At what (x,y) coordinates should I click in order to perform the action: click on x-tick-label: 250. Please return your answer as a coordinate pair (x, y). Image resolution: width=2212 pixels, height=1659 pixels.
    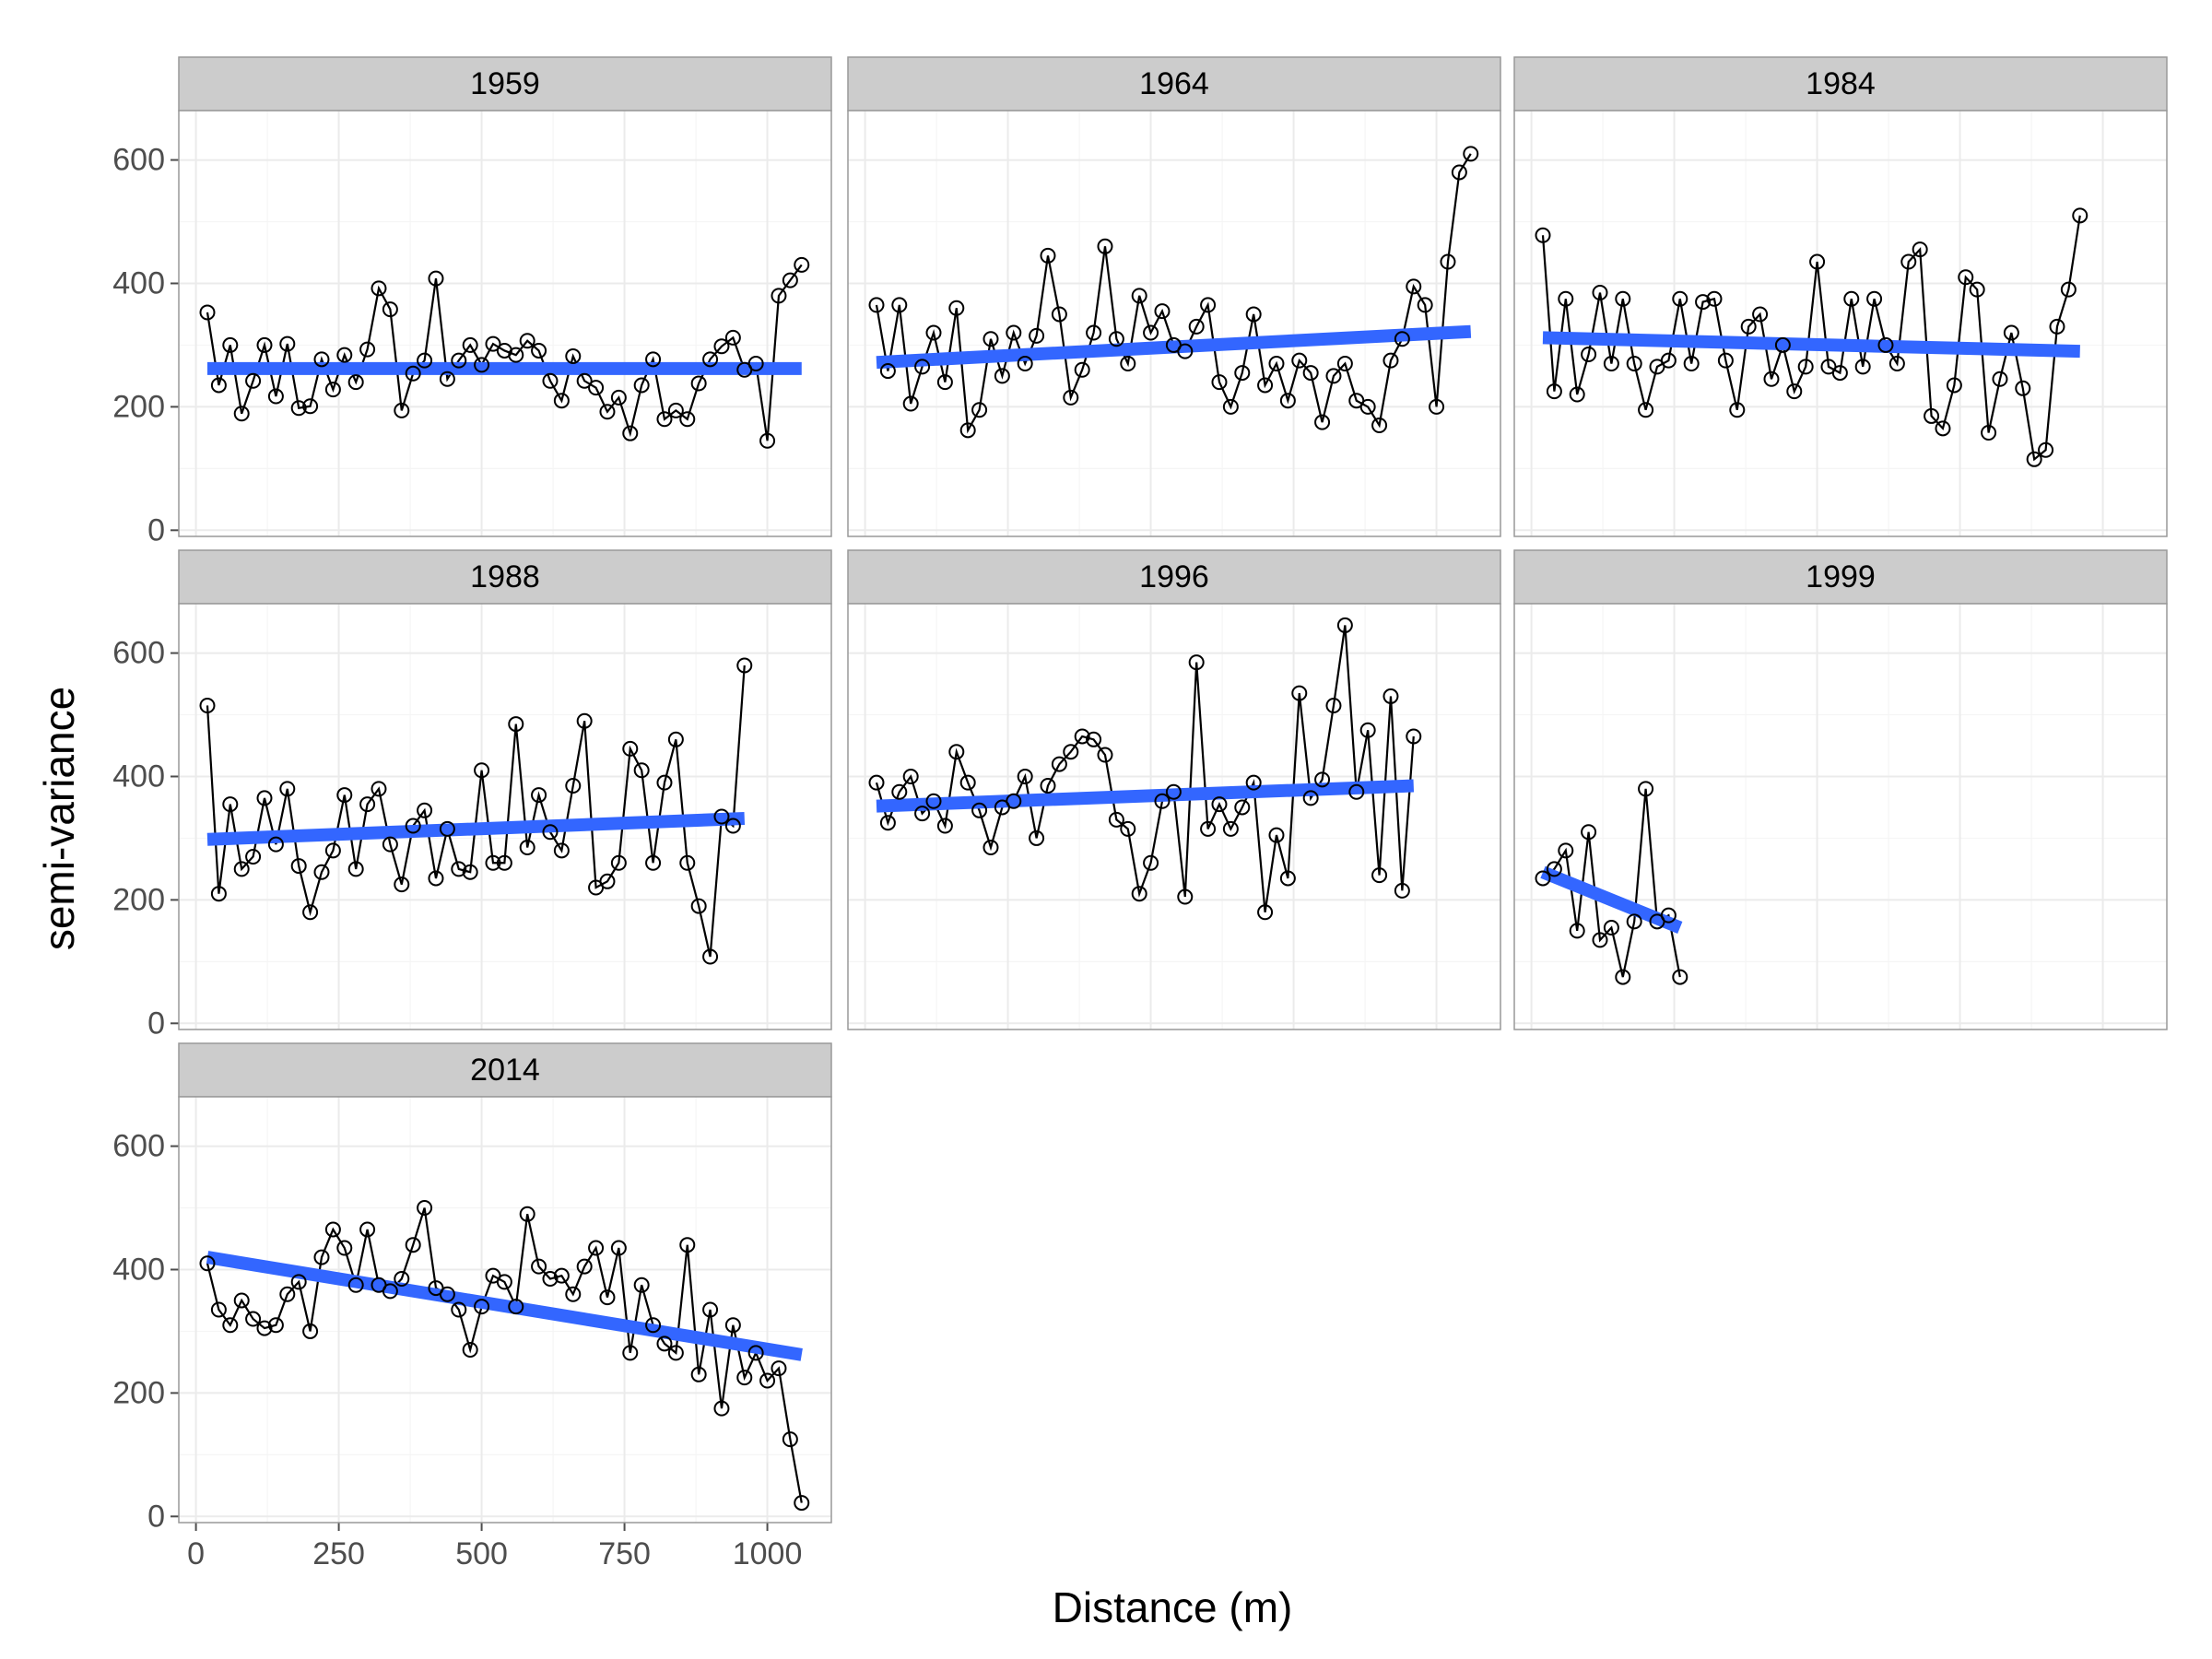
    Looking at the image, I should click on (338, 1553).